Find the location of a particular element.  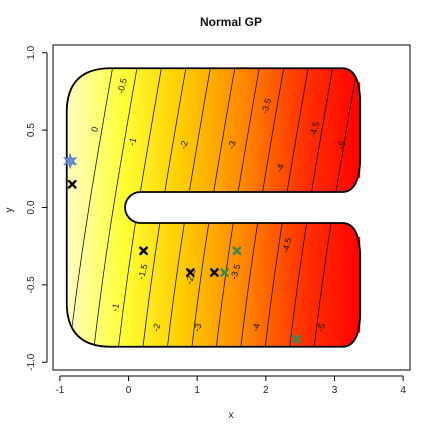

x-tick-label: 3 is located at coordinates (335, 390).